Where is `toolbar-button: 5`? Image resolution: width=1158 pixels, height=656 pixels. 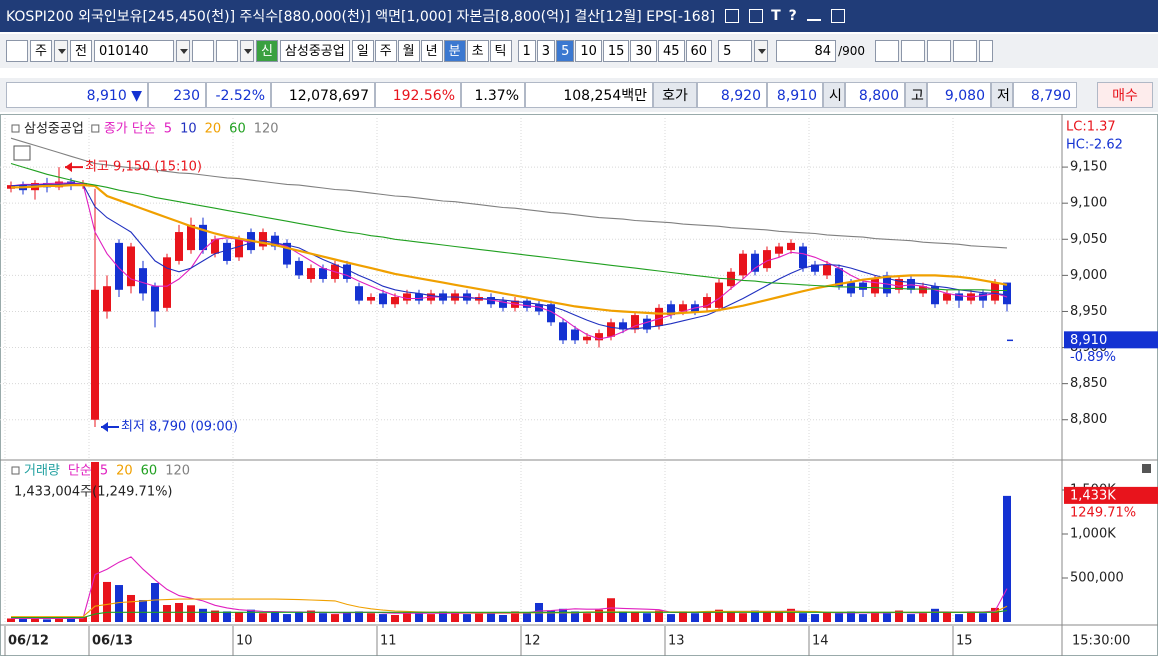 toolbar-button: 5 is located at coordinates (565, 51).